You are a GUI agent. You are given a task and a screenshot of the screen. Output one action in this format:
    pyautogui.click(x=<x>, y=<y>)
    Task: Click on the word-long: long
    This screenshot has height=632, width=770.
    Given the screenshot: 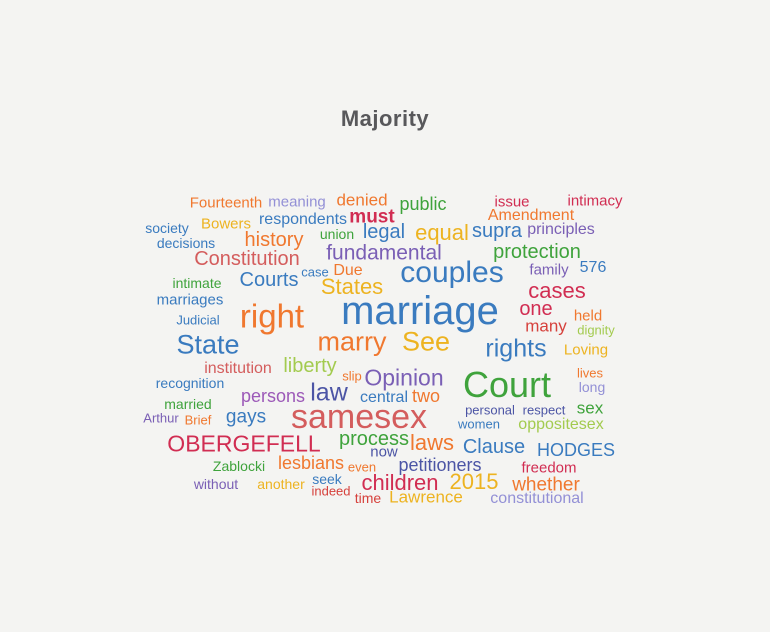 What is the action you would take?
    pyautogui.click(x=592, y=387)
    